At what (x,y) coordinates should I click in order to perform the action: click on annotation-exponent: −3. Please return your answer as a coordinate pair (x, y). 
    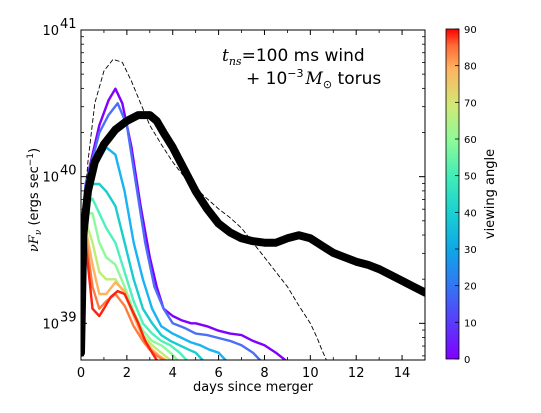
    Looking at the image, I should click on (295, 73).